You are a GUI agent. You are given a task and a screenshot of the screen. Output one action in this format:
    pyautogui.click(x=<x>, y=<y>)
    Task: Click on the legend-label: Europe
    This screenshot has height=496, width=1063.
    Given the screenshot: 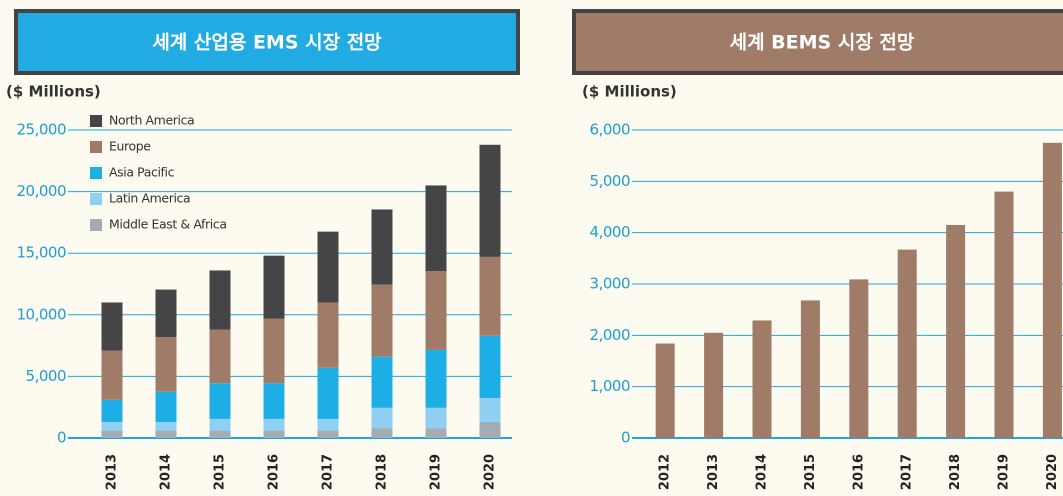 What is the action you would take?
    pyautogui.click(x=130, y=146)
    